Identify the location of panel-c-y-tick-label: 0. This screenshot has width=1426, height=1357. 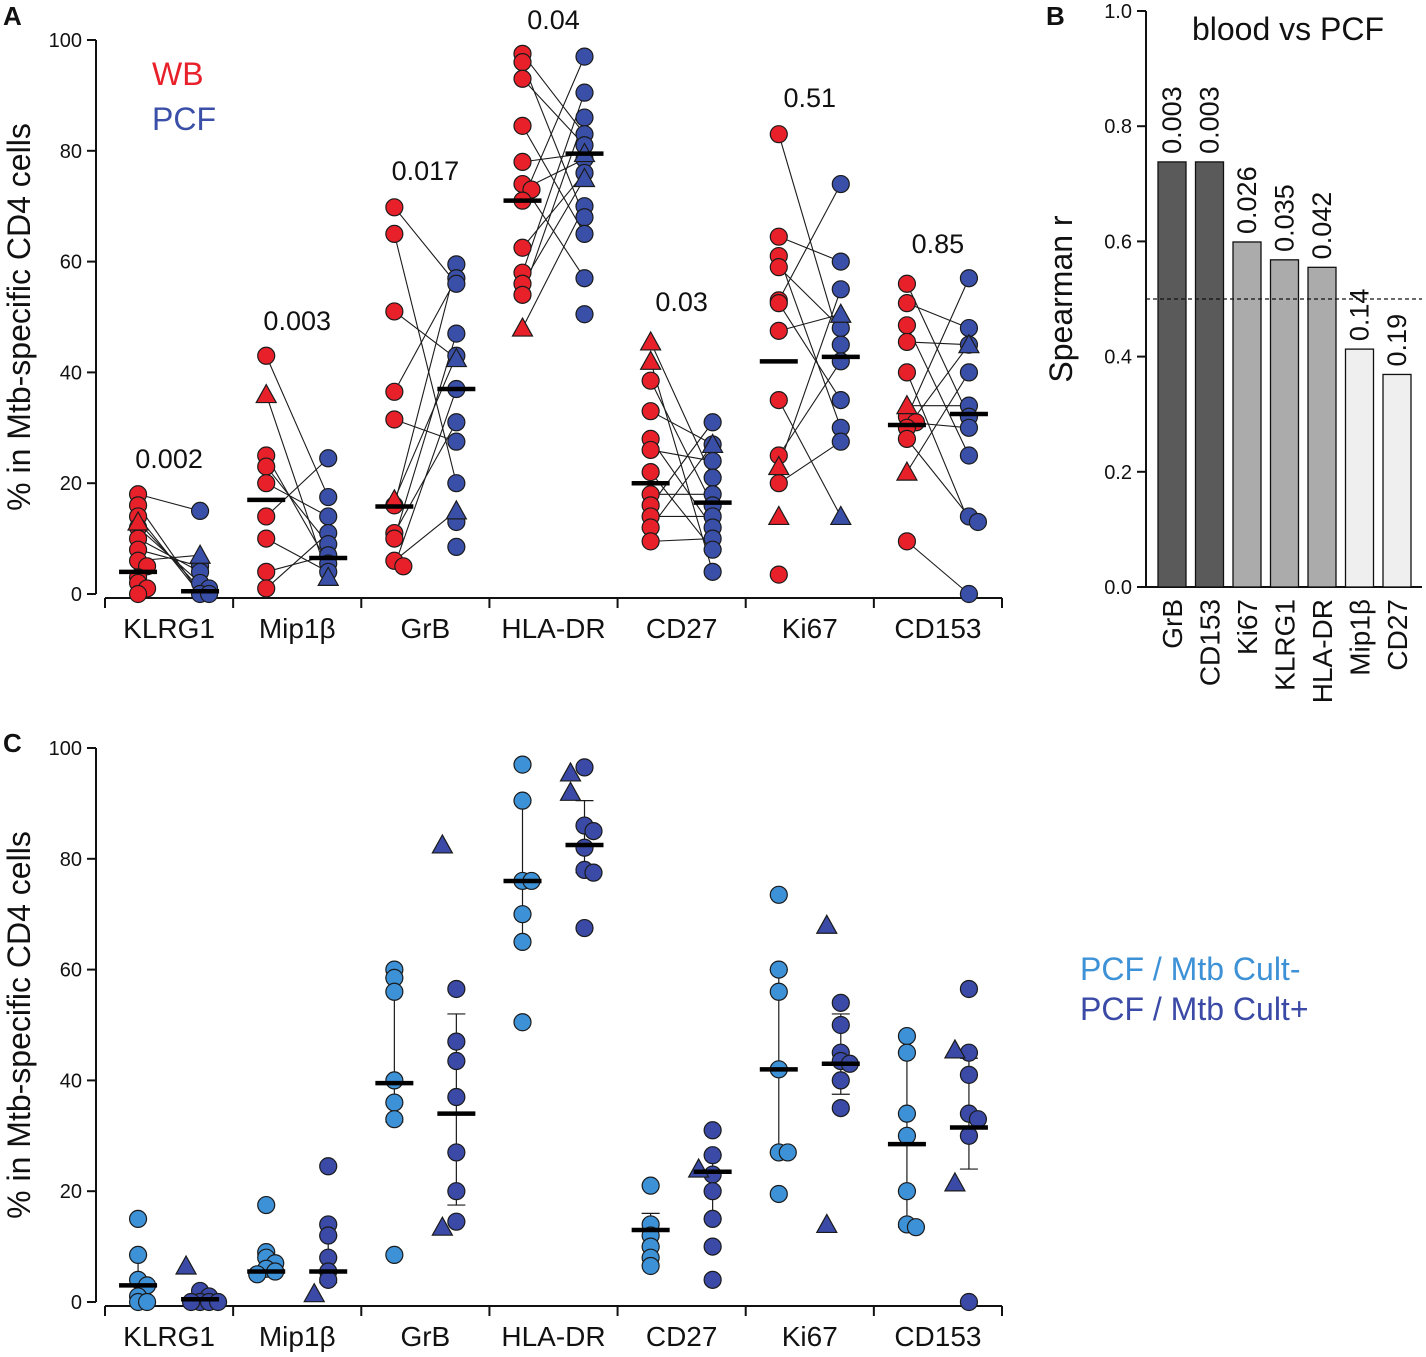
(76, 1303).